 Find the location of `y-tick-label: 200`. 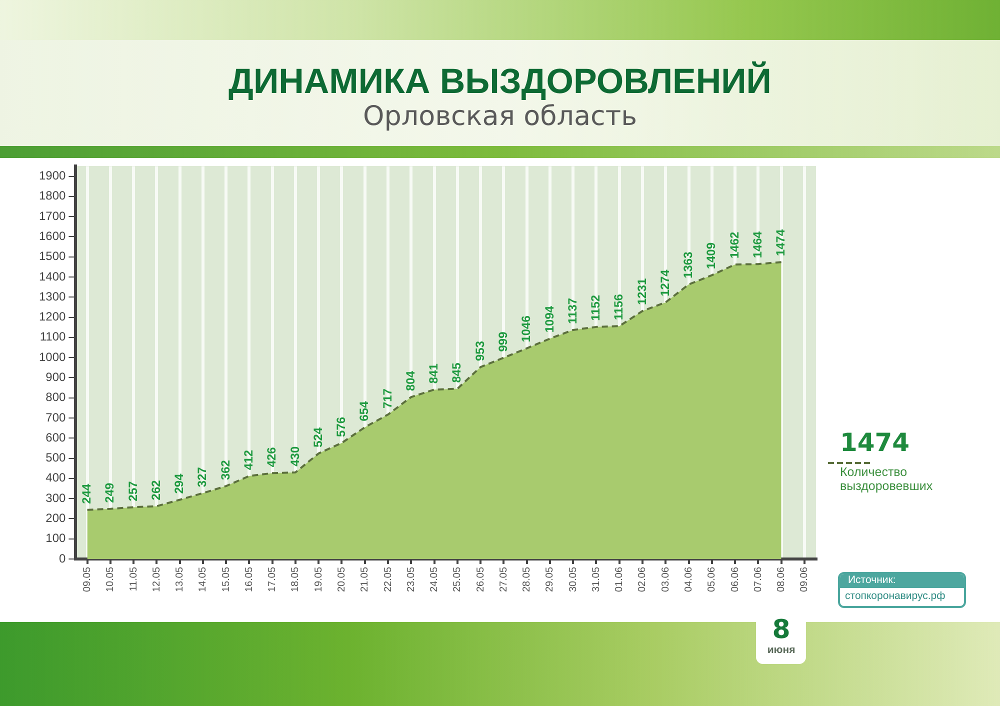

y-tick-label: 200 is located at coordinates (56, 518).